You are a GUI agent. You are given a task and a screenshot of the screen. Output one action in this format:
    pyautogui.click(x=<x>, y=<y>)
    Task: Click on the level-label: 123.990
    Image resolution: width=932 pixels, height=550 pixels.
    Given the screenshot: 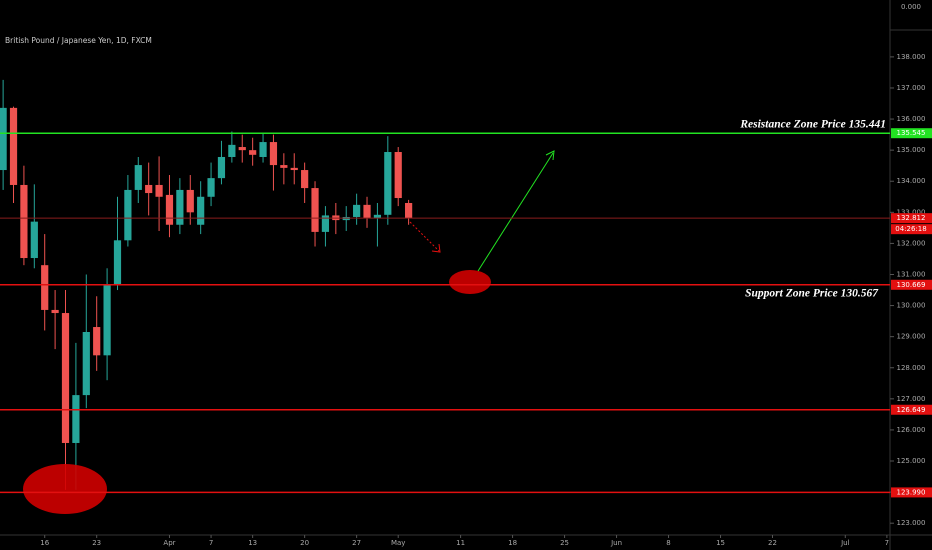 What is the action you would take?
    pyautogui.click(x=911, y=492)
    